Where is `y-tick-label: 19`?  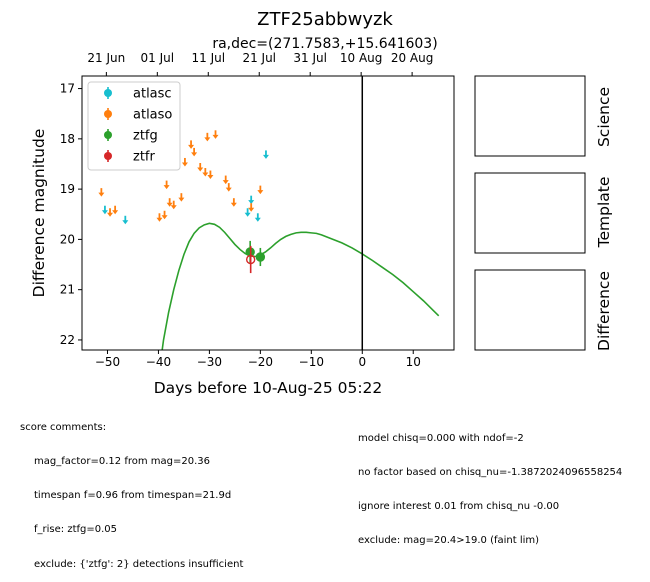 y-tick-label: 19 is located at coordinates (67, 189).